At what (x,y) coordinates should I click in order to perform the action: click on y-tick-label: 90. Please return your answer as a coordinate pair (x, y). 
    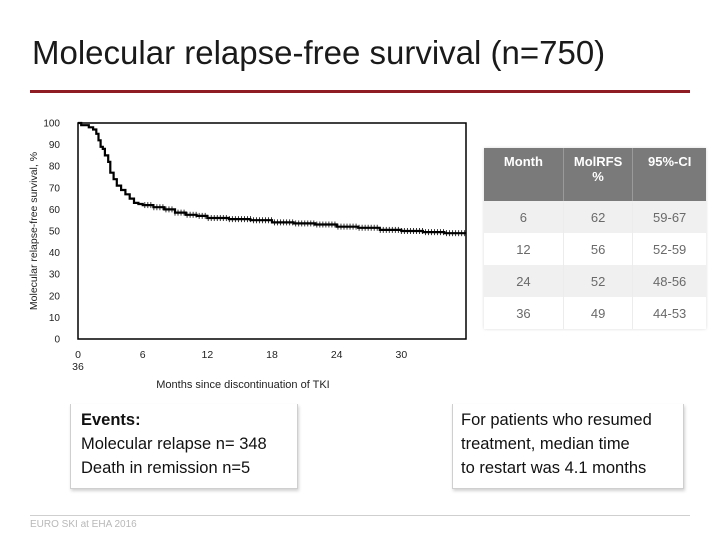
    Looking at the image, I should click on (55, 145).